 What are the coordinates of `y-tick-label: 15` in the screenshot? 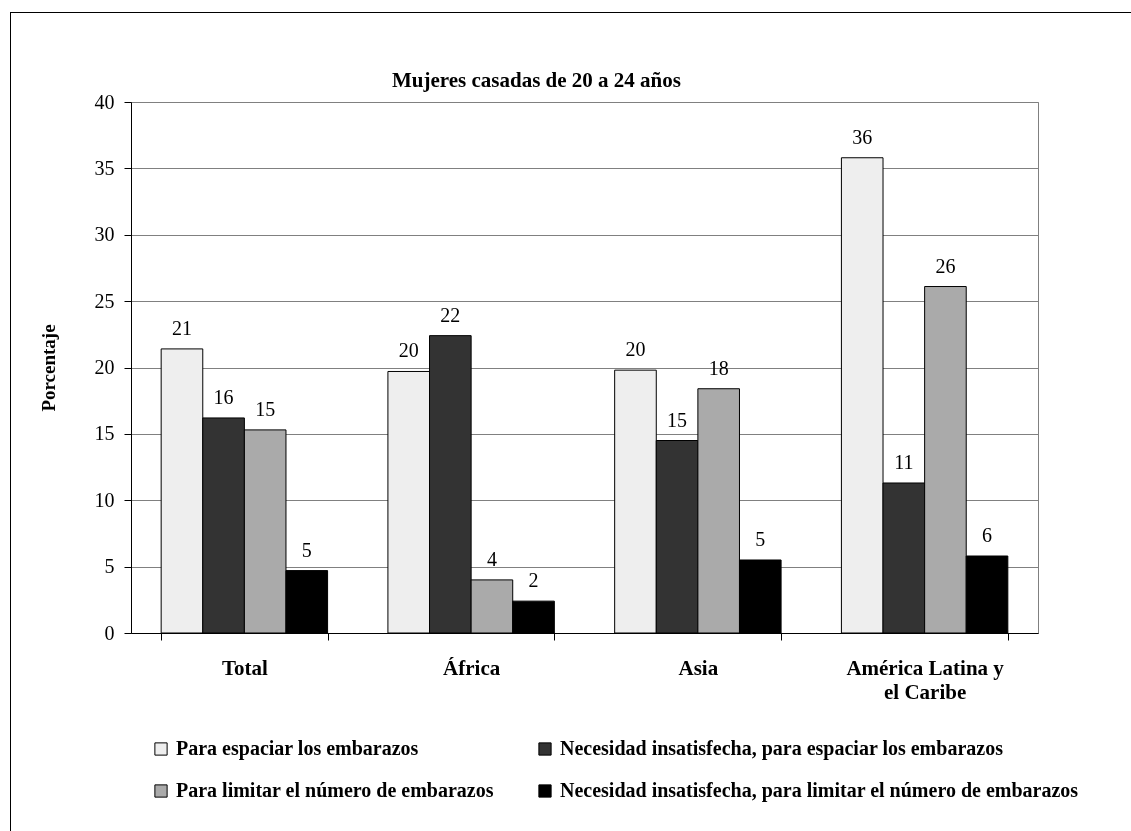 It's located at (104, 433).